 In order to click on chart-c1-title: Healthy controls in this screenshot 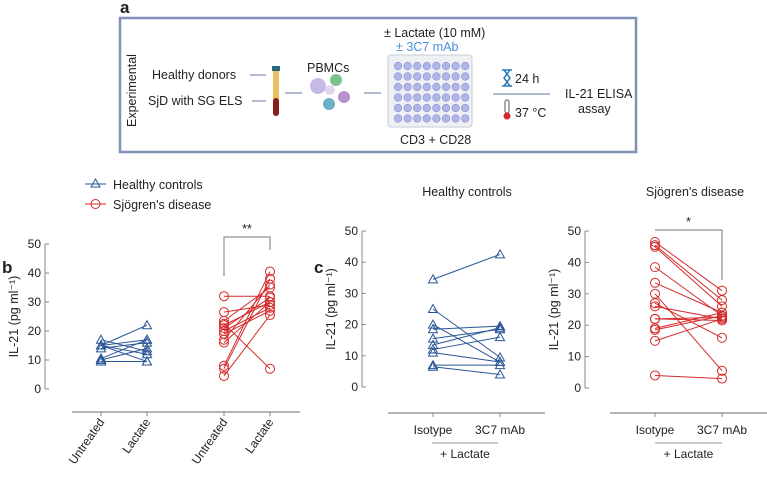, I will do `click(467, 192)`.